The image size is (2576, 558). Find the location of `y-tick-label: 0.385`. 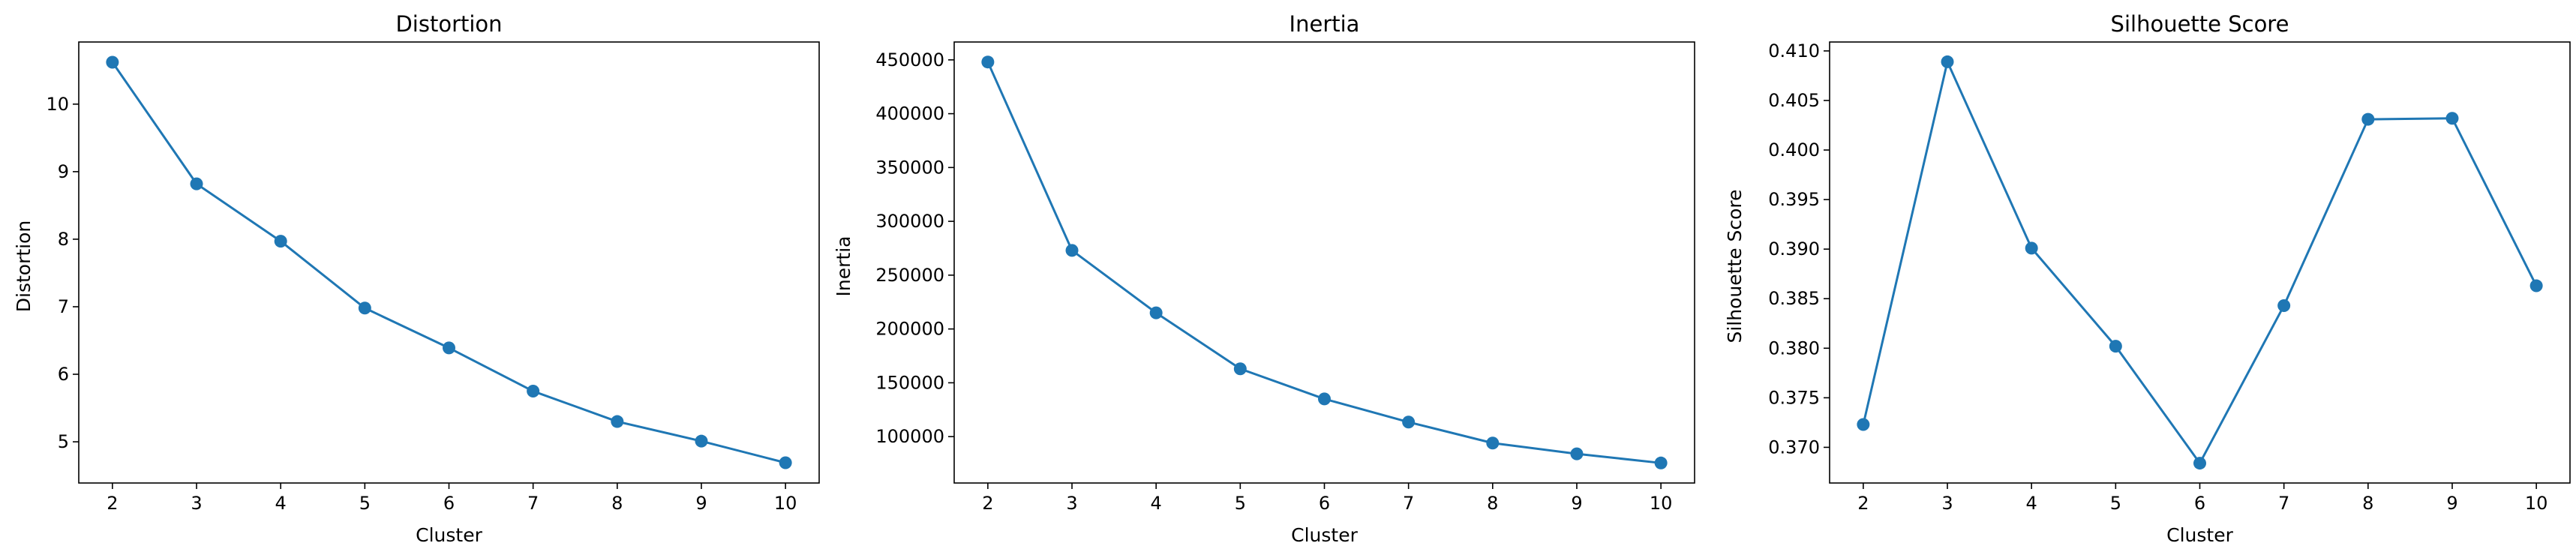

y-tick-label: 0.385 is located at coordinates (1794, 298).